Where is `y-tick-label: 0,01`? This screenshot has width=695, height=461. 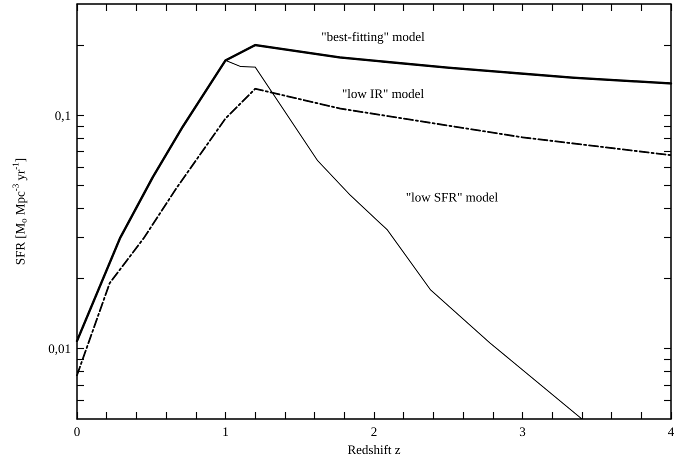 y-tick-label: 0,01 is located at coordinates (59, 348).